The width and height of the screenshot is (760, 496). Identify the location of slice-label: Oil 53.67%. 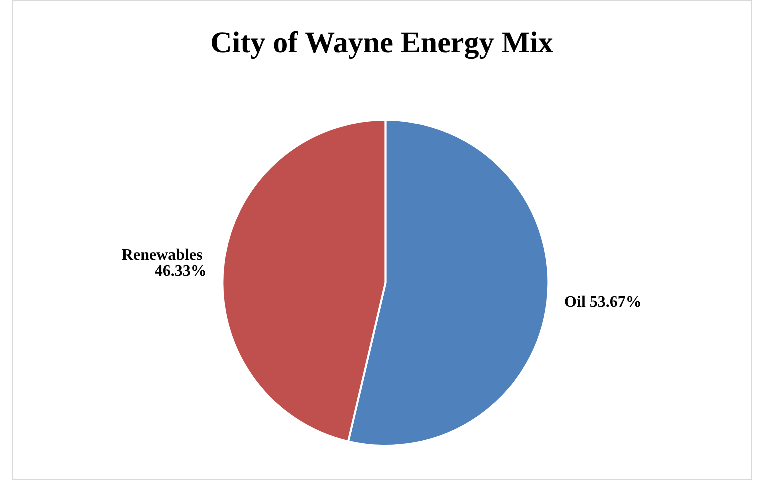
(603, 303).